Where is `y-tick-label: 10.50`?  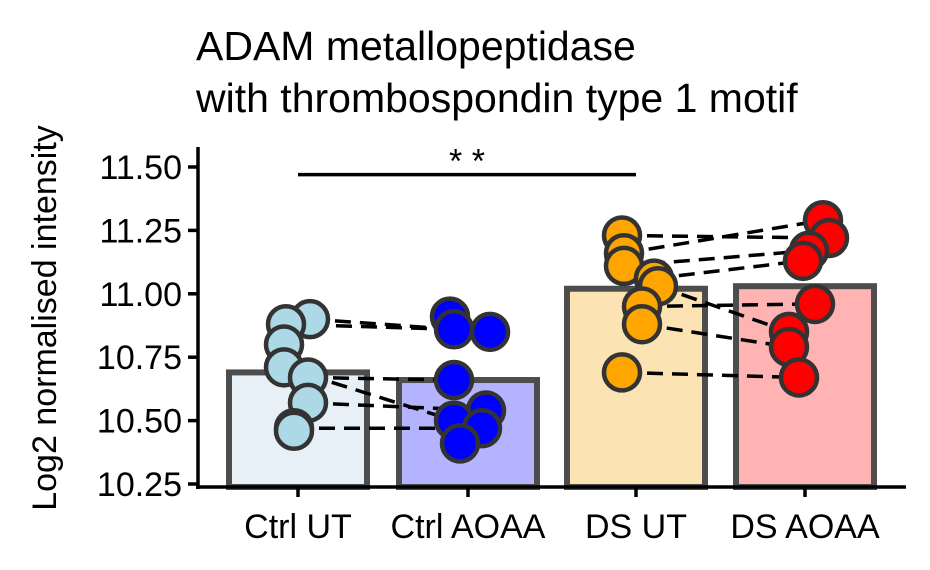
y-tick-label: 10.50 is located at coordinates (139, 422).